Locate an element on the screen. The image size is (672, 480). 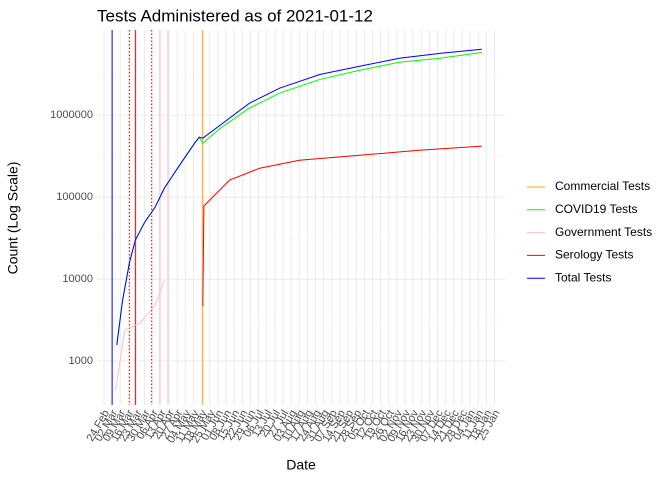
chart-title: Tests Administered as of 2021-01-12 is located at coordinates (235, 15).